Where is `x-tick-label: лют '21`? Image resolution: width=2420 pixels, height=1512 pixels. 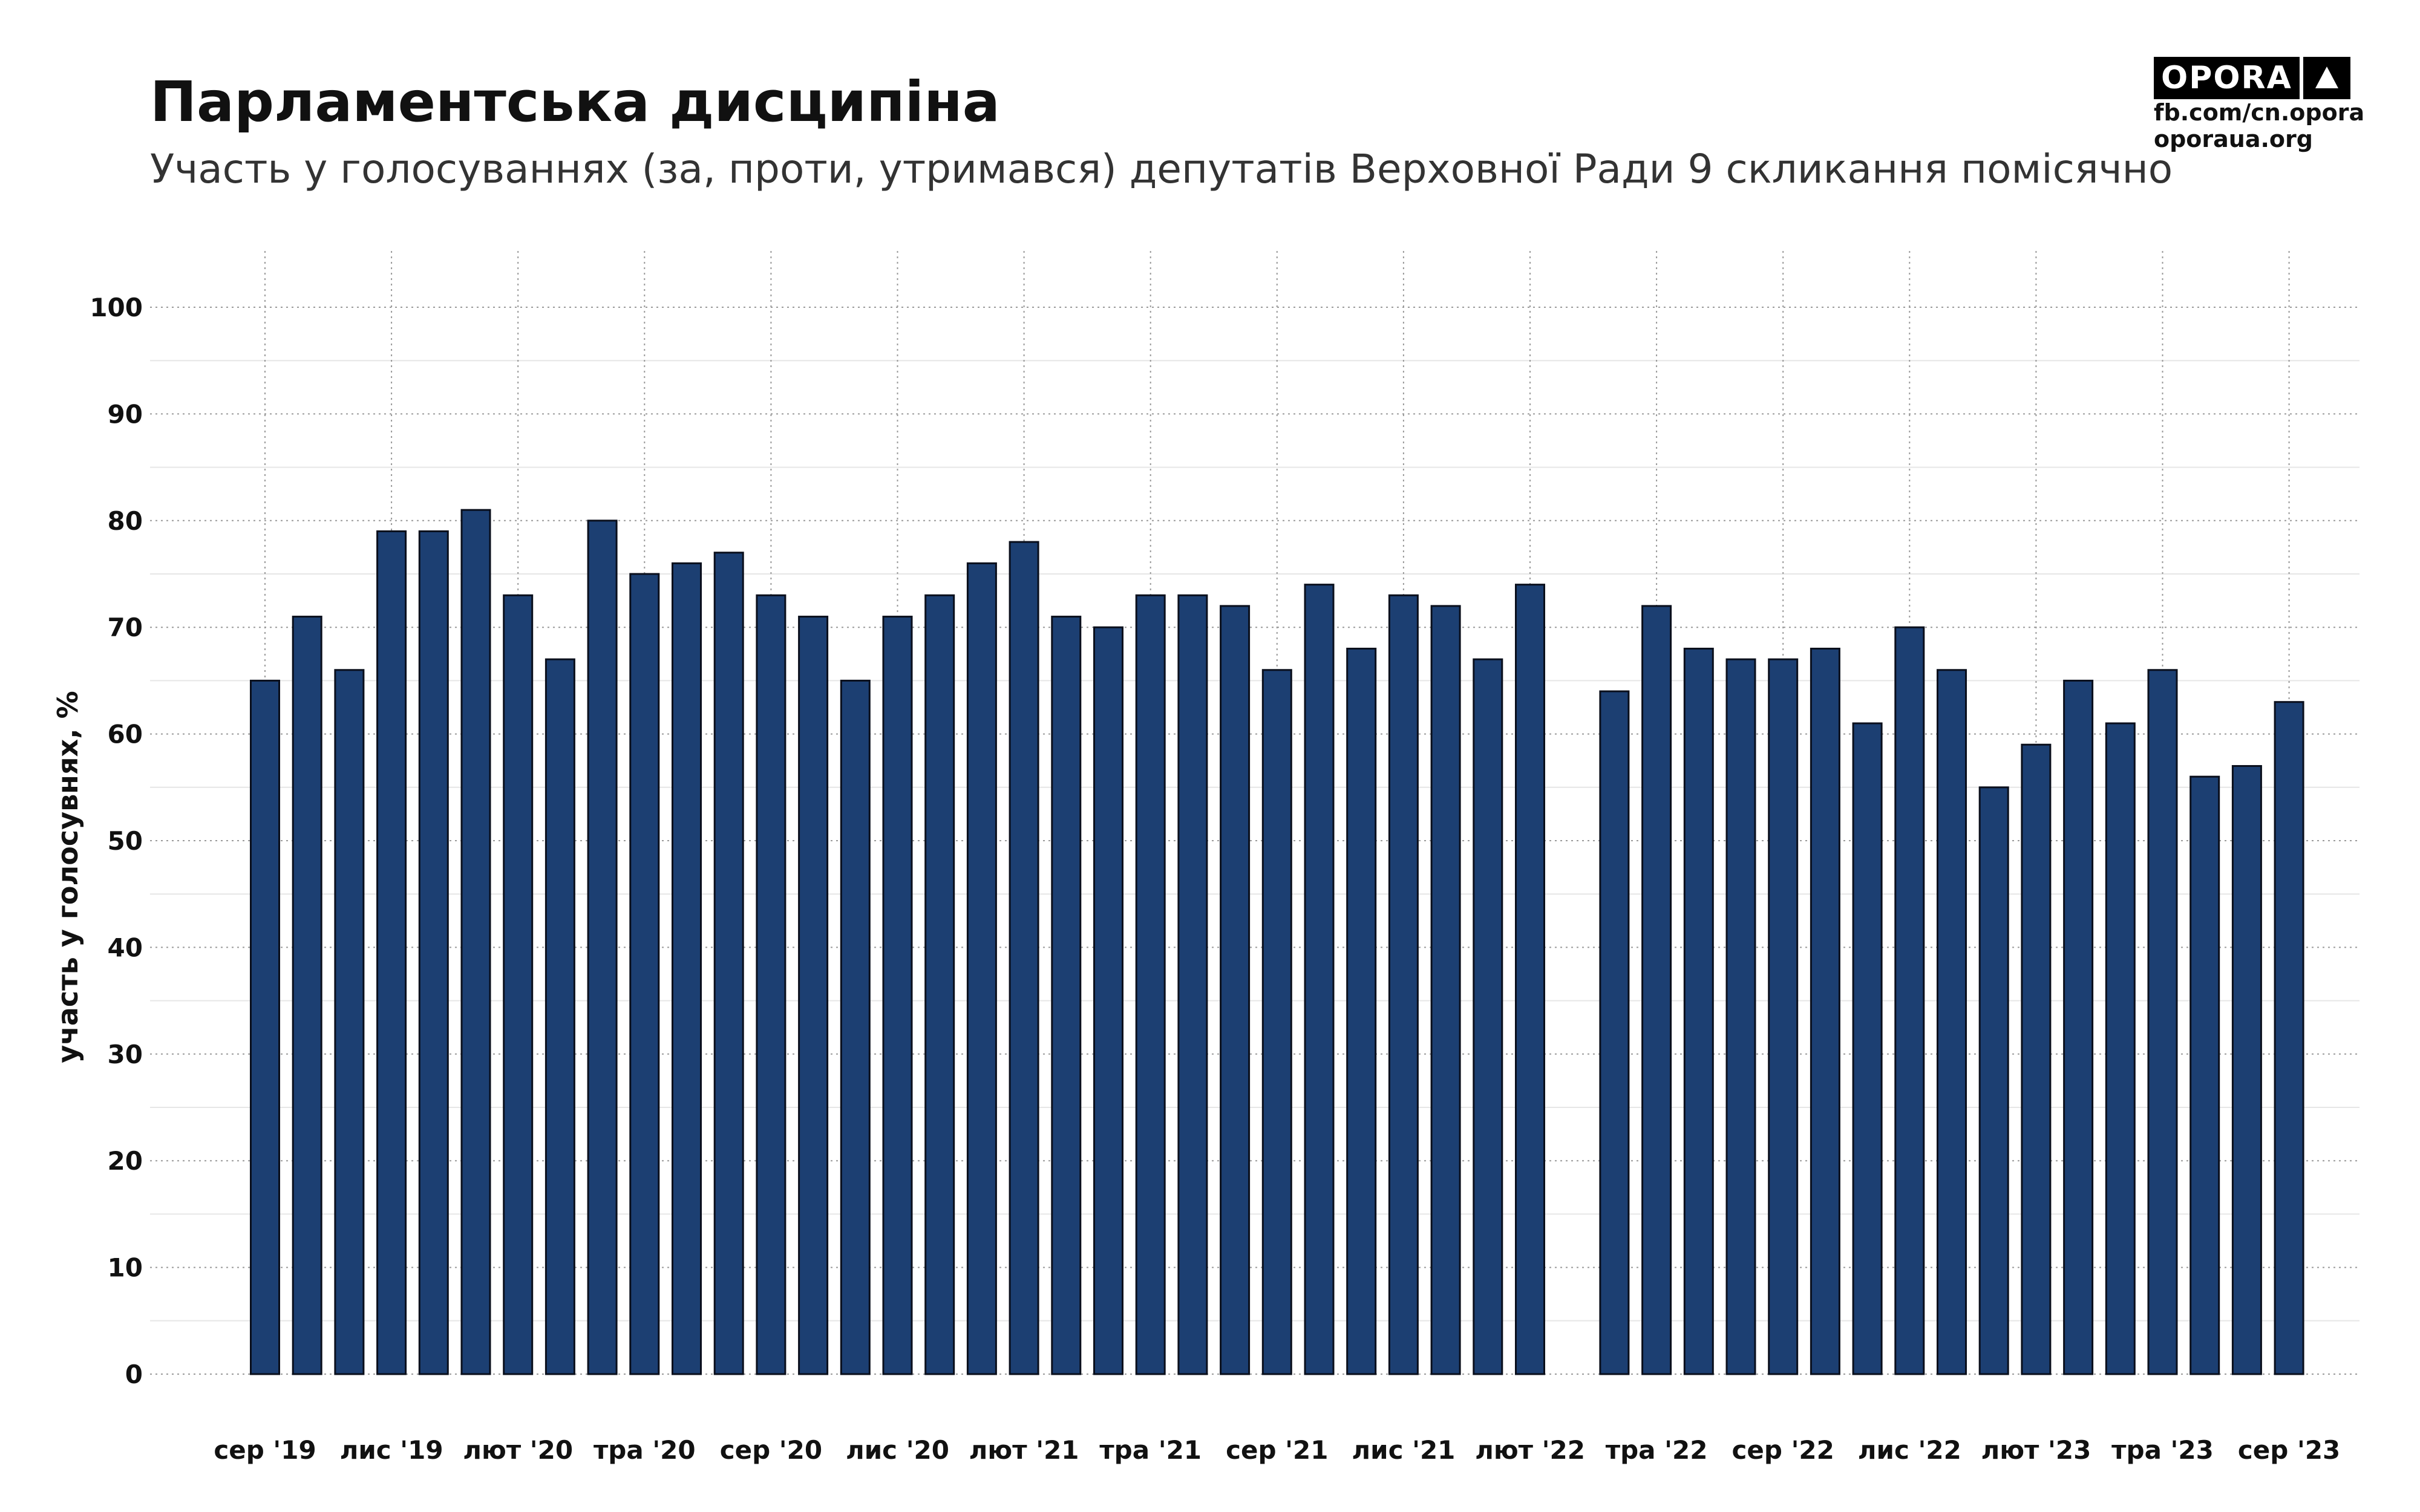
x-tick-label: лют '21 is located at coordinates (1024, 1450).